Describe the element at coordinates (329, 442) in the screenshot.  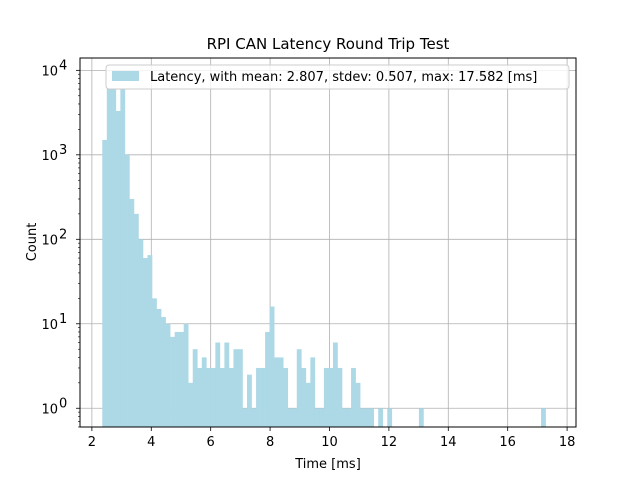
I see `x-tick-label: 10` at that location.